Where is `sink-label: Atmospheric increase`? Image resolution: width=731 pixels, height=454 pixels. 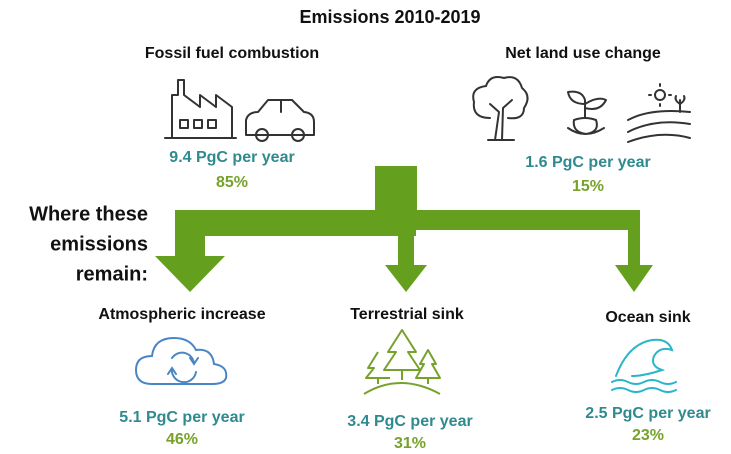 sink-label: Atmospheric increase is located at coordinates (181, 314).